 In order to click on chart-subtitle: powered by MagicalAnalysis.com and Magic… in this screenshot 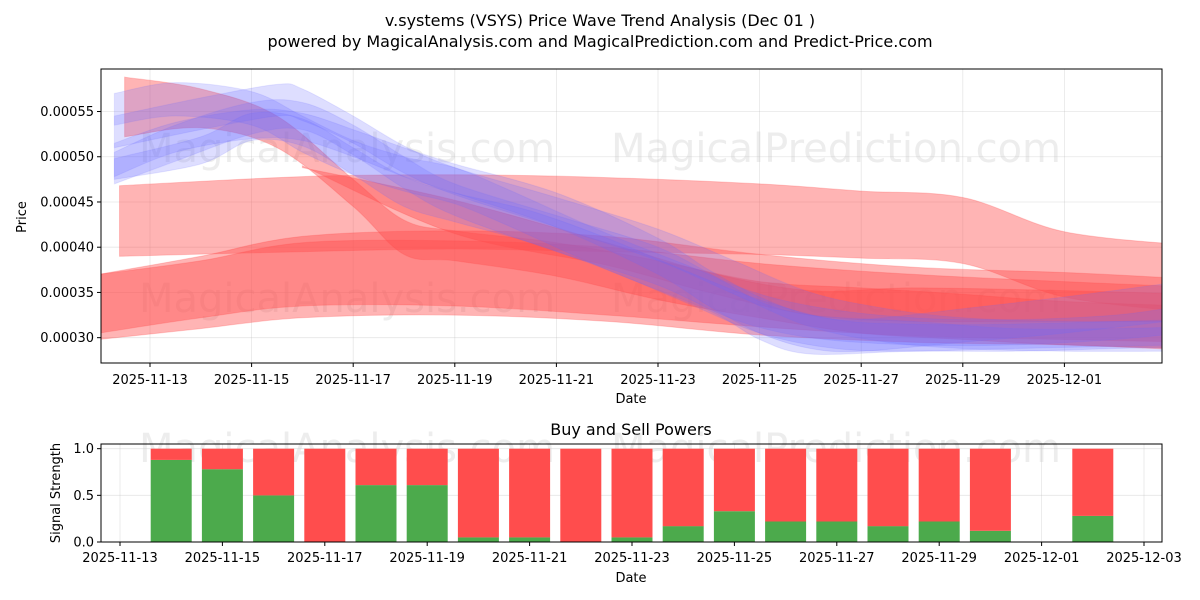, I will do `click(599, 41)`.